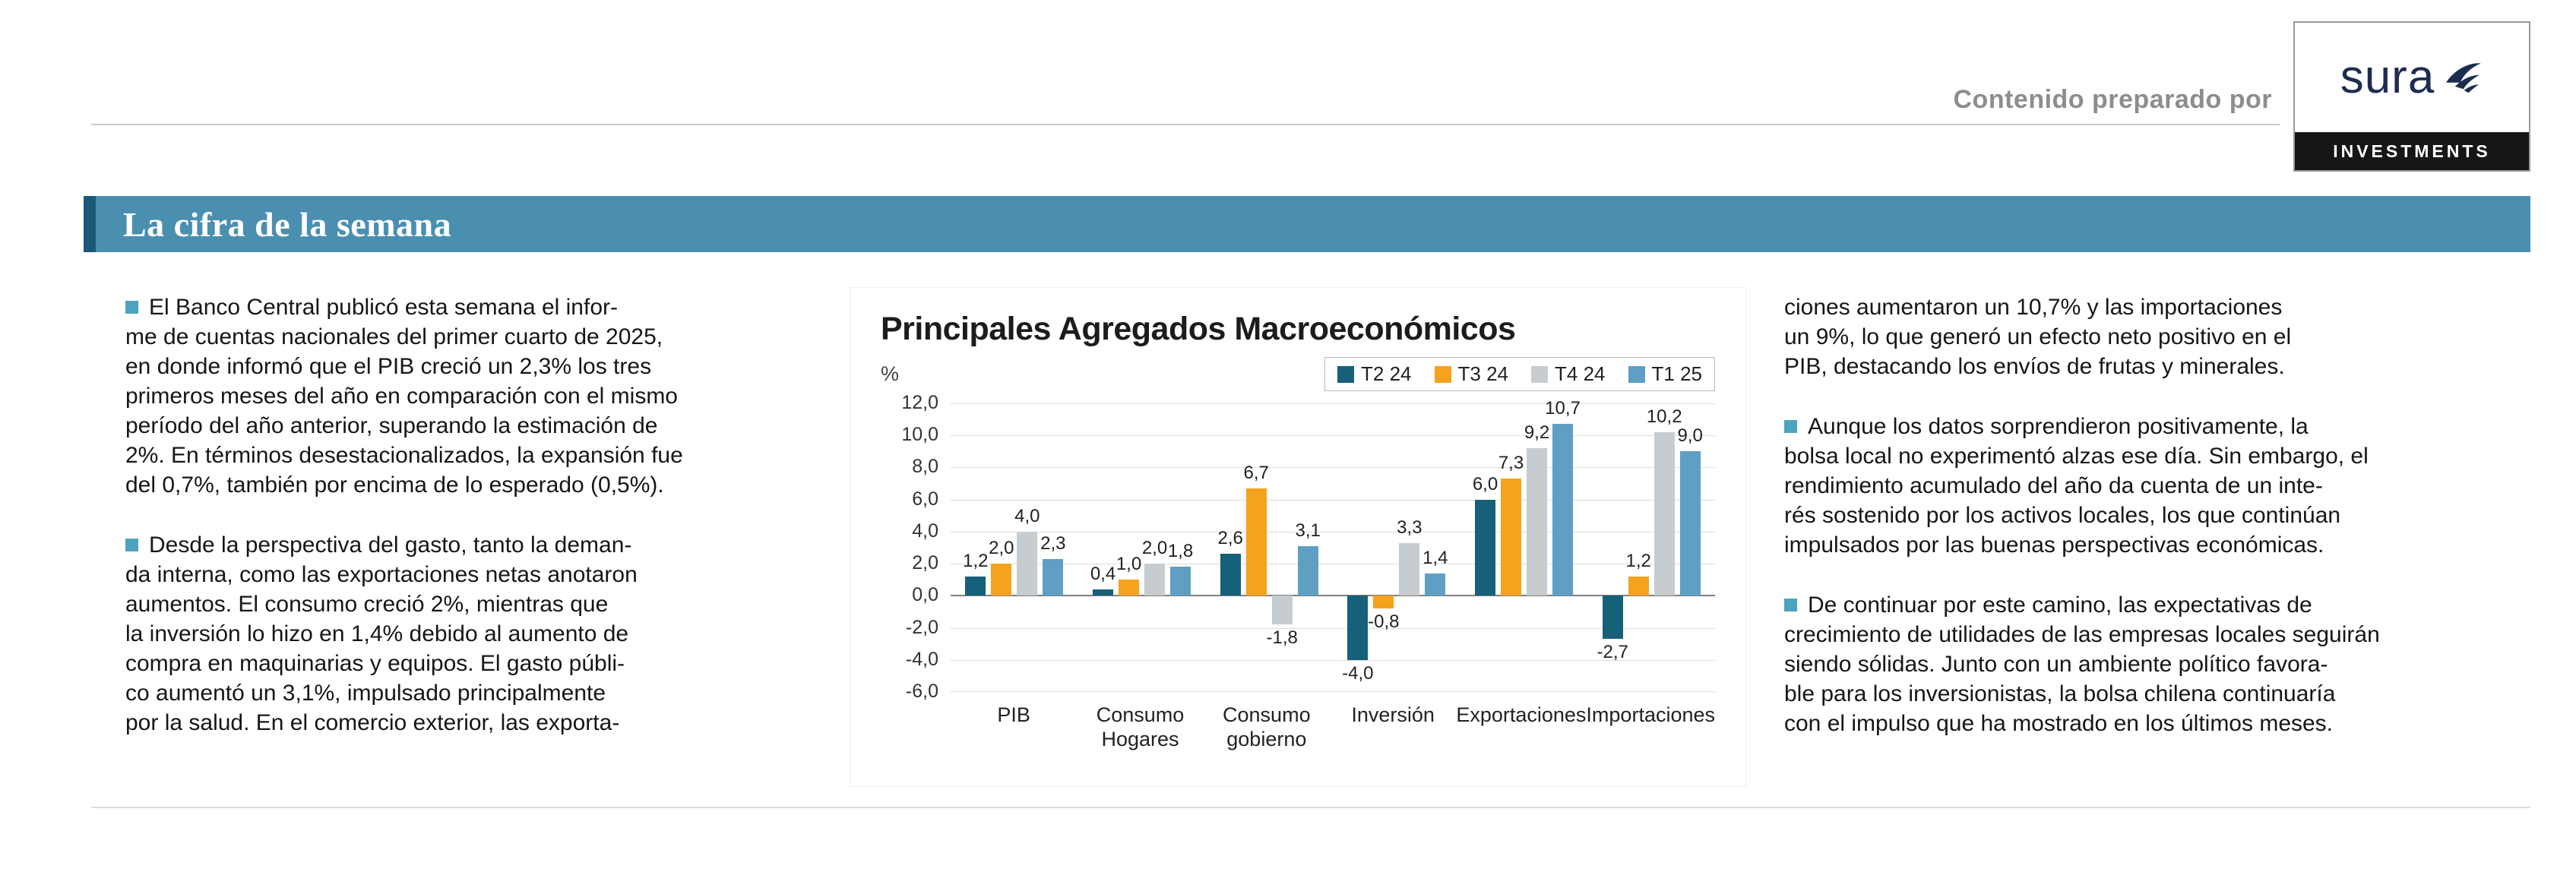 The width and height of the screenshot is (2576, 891). Describe the element at coordinates (1128, 547) in the screenshot. I see `bar-slot: 1,0` at that location.